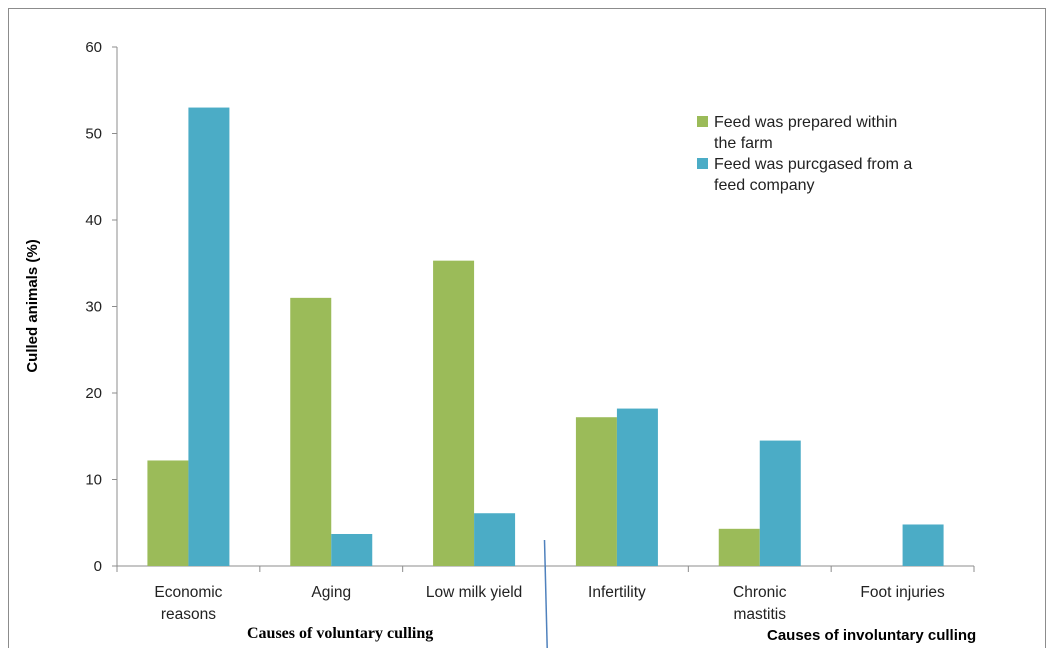  What do you see at coordinates (93, 220) in the screenshot?
I see `y-tick-label: 40` at bounding box center [93, 220].